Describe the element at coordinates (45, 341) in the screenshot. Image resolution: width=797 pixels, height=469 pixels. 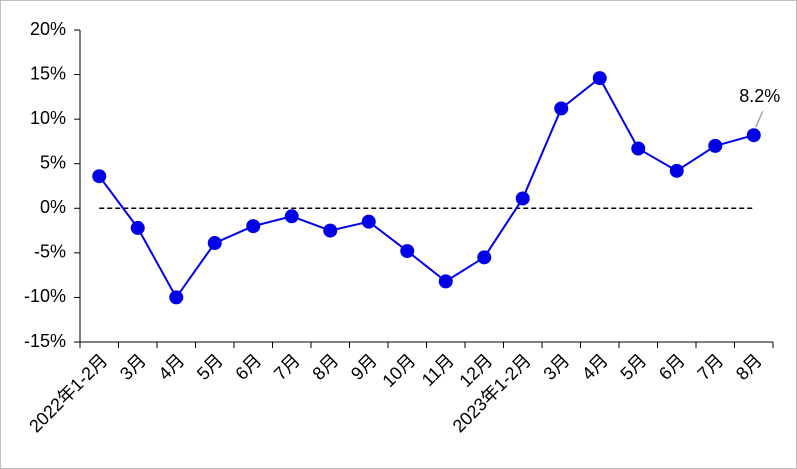
I see `y-tick-label: -15%` at that location.